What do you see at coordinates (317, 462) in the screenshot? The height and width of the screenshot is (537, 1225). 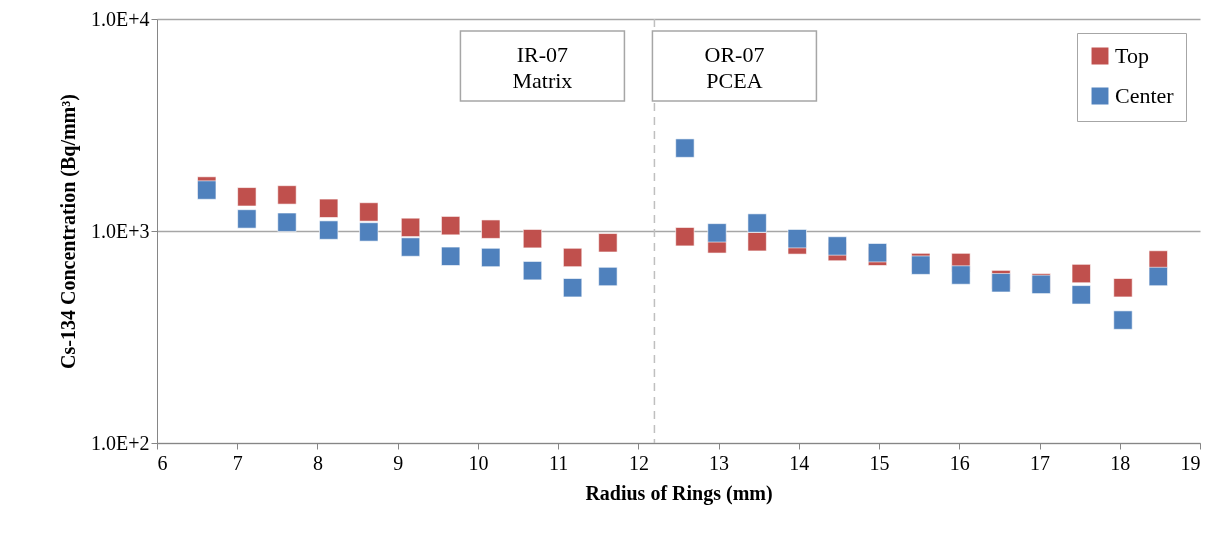 I see `x-tick-label: 8` at bounding box center [317, 462].